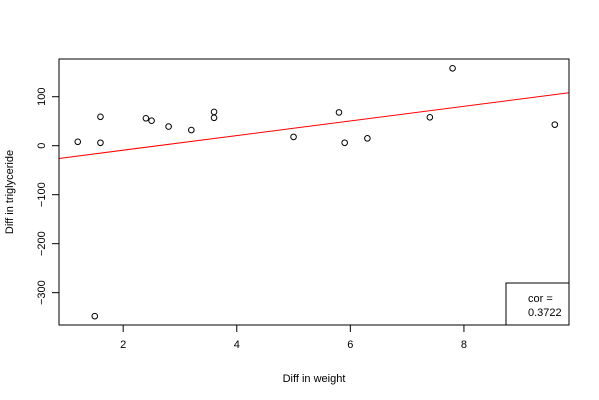 This screenshot has width=599, height=400. I want to click on x-tick-label: 4, so click(237, 345).